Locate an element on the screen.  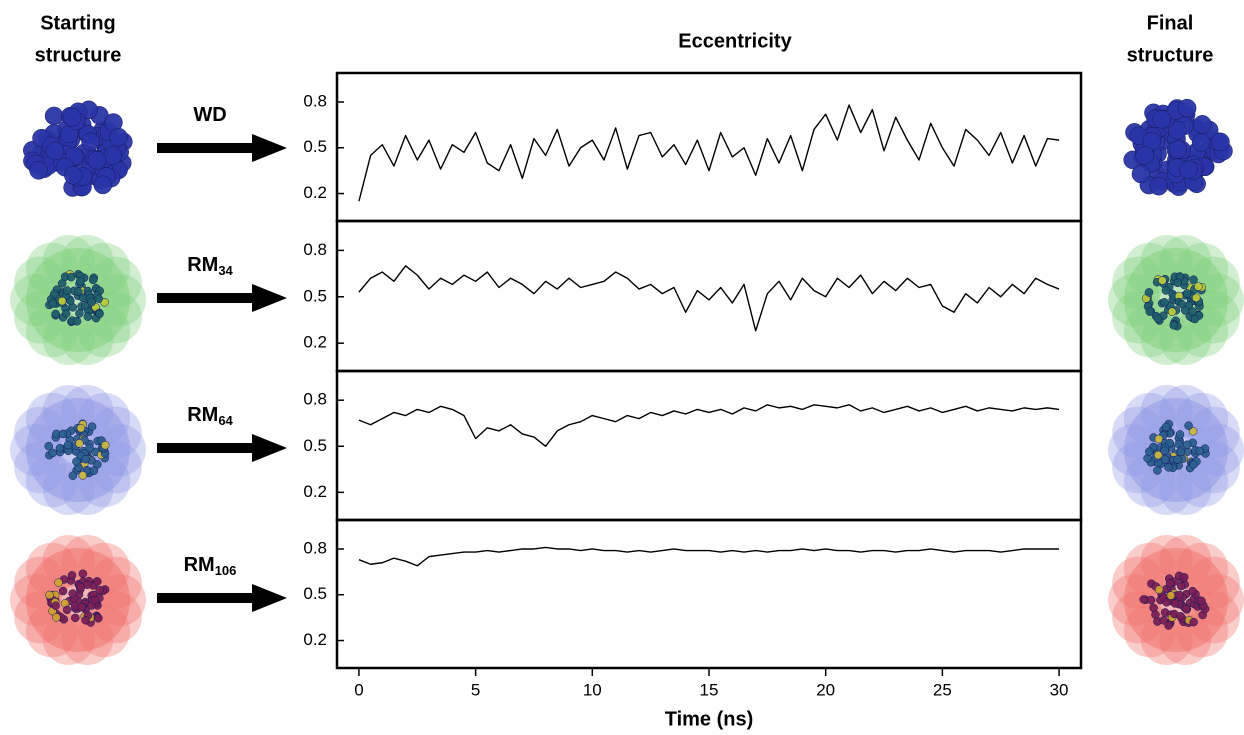
system-label: RM34 is located at coordinates (210, 266).